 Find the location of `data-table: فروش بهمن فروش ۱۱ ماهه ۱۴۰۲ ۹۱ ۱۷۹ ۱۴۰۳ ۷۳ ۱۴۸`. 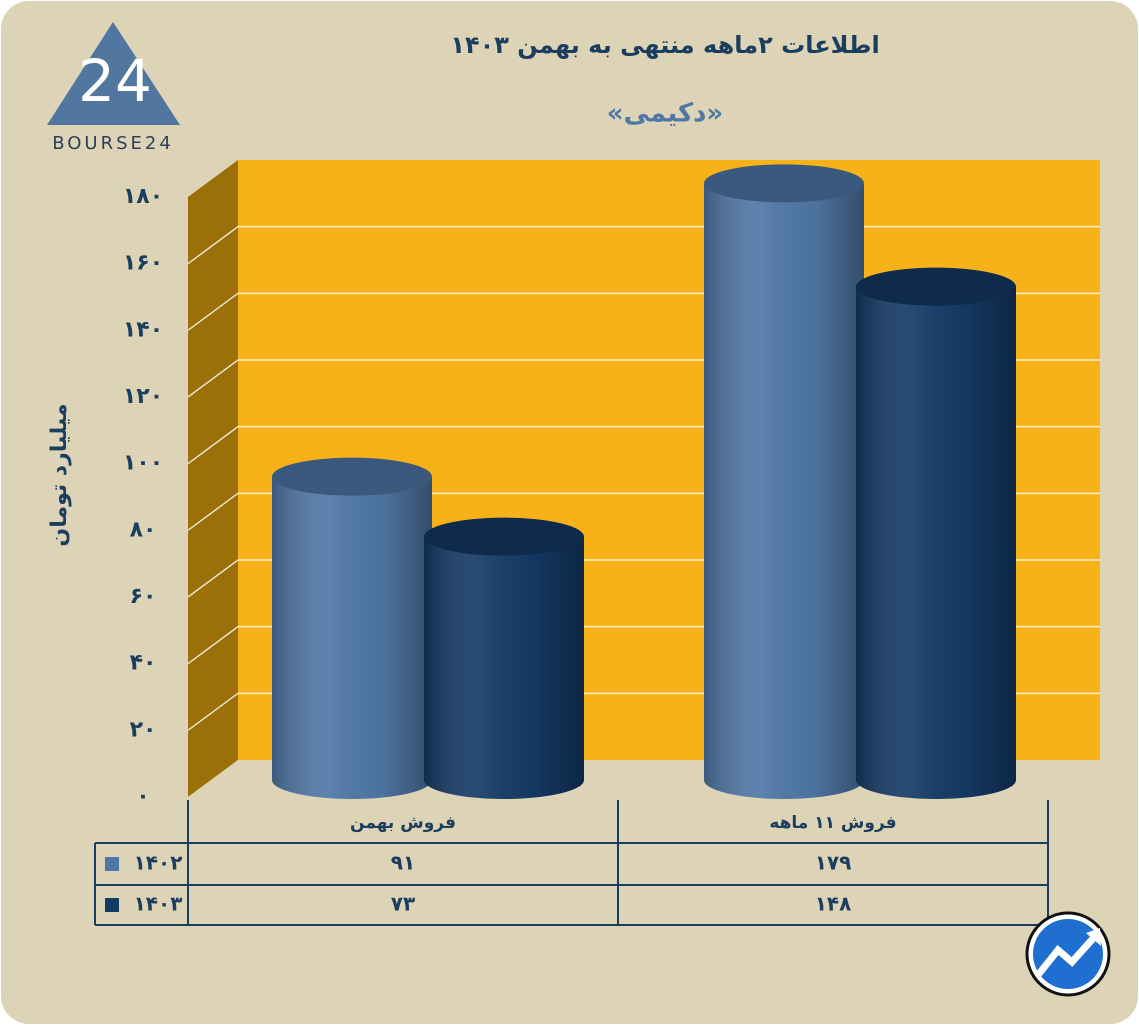

data-table: فروش بهمن فروش ۱۱ ماهه ۱۴۰۲ ۹۱ ۱۷۹ ۱۴۰۳ ۷۳ ۱۴۸ is located at coordinates (571, 863).